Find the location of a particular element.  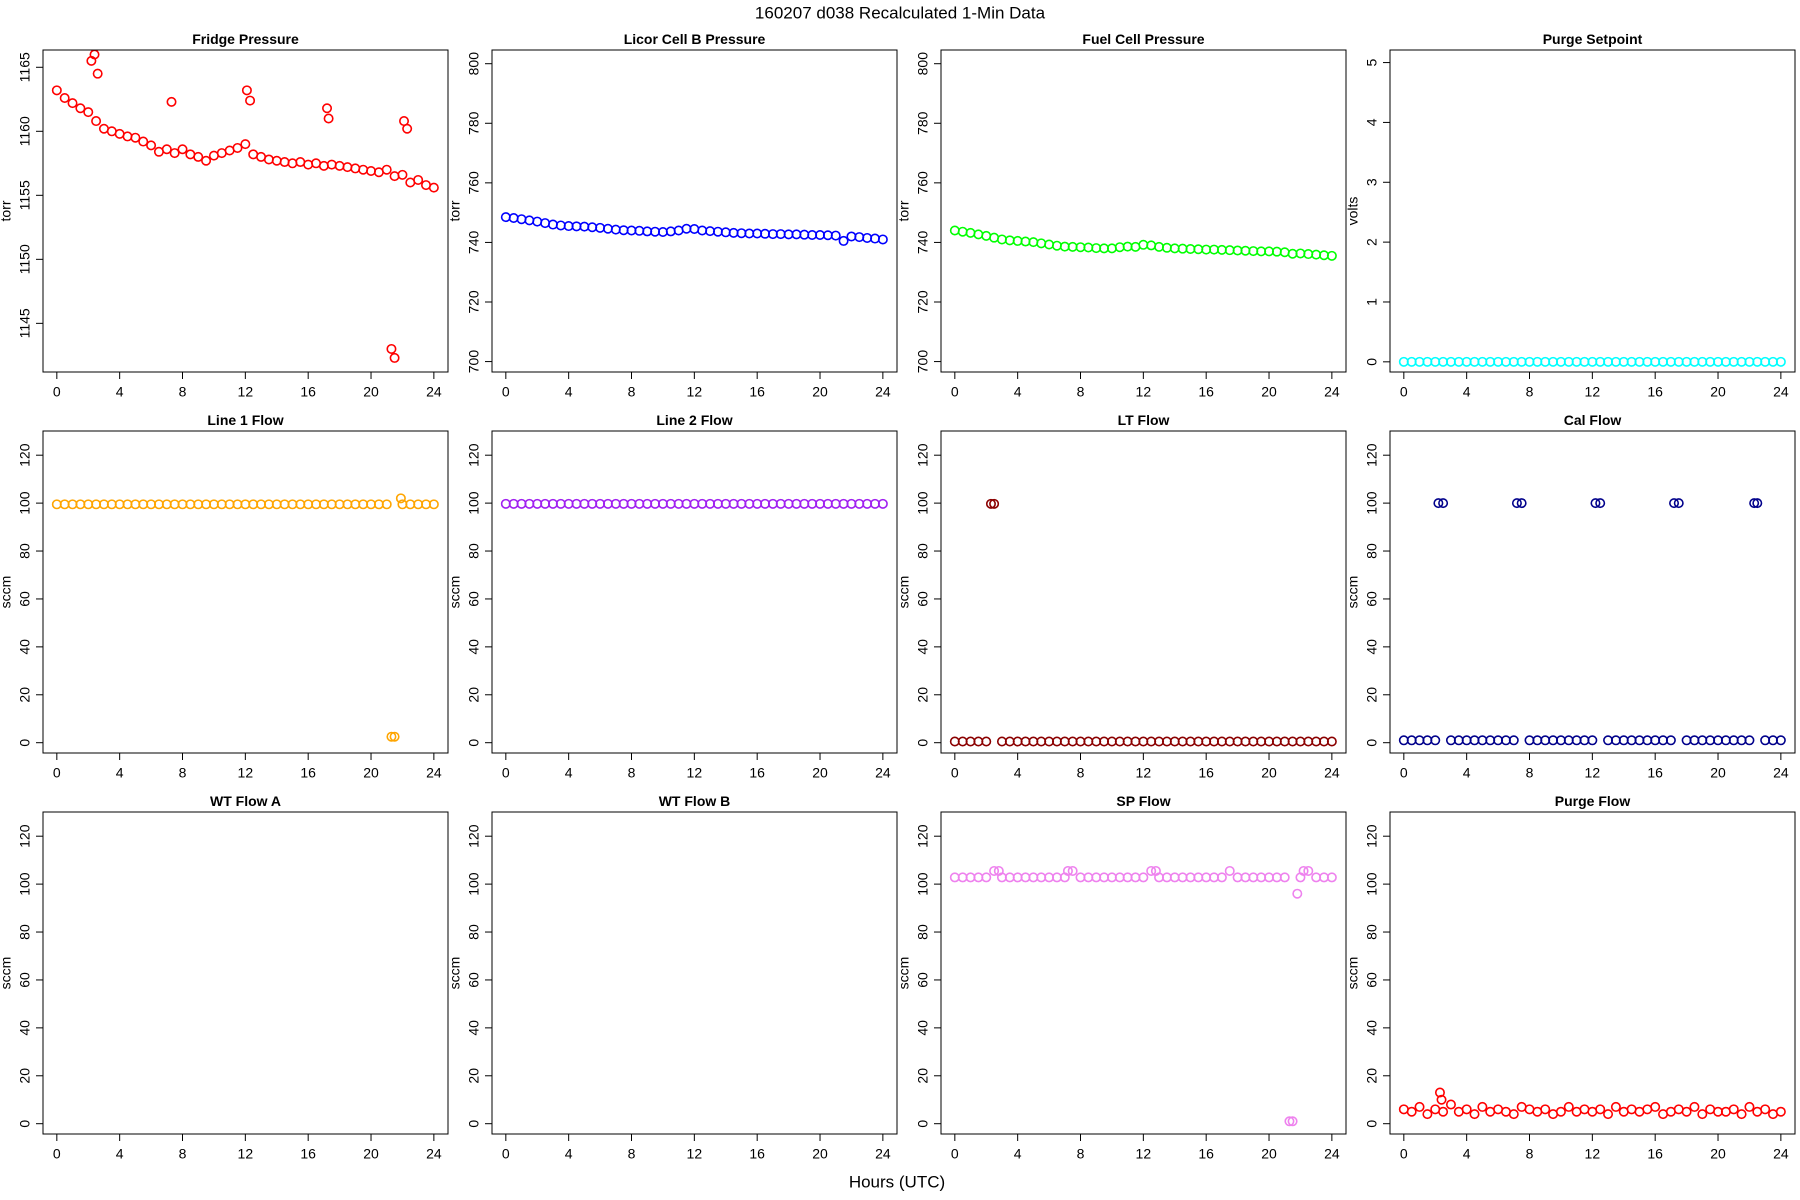

y-axis-label: volts is located at coordinates (1353, 211).